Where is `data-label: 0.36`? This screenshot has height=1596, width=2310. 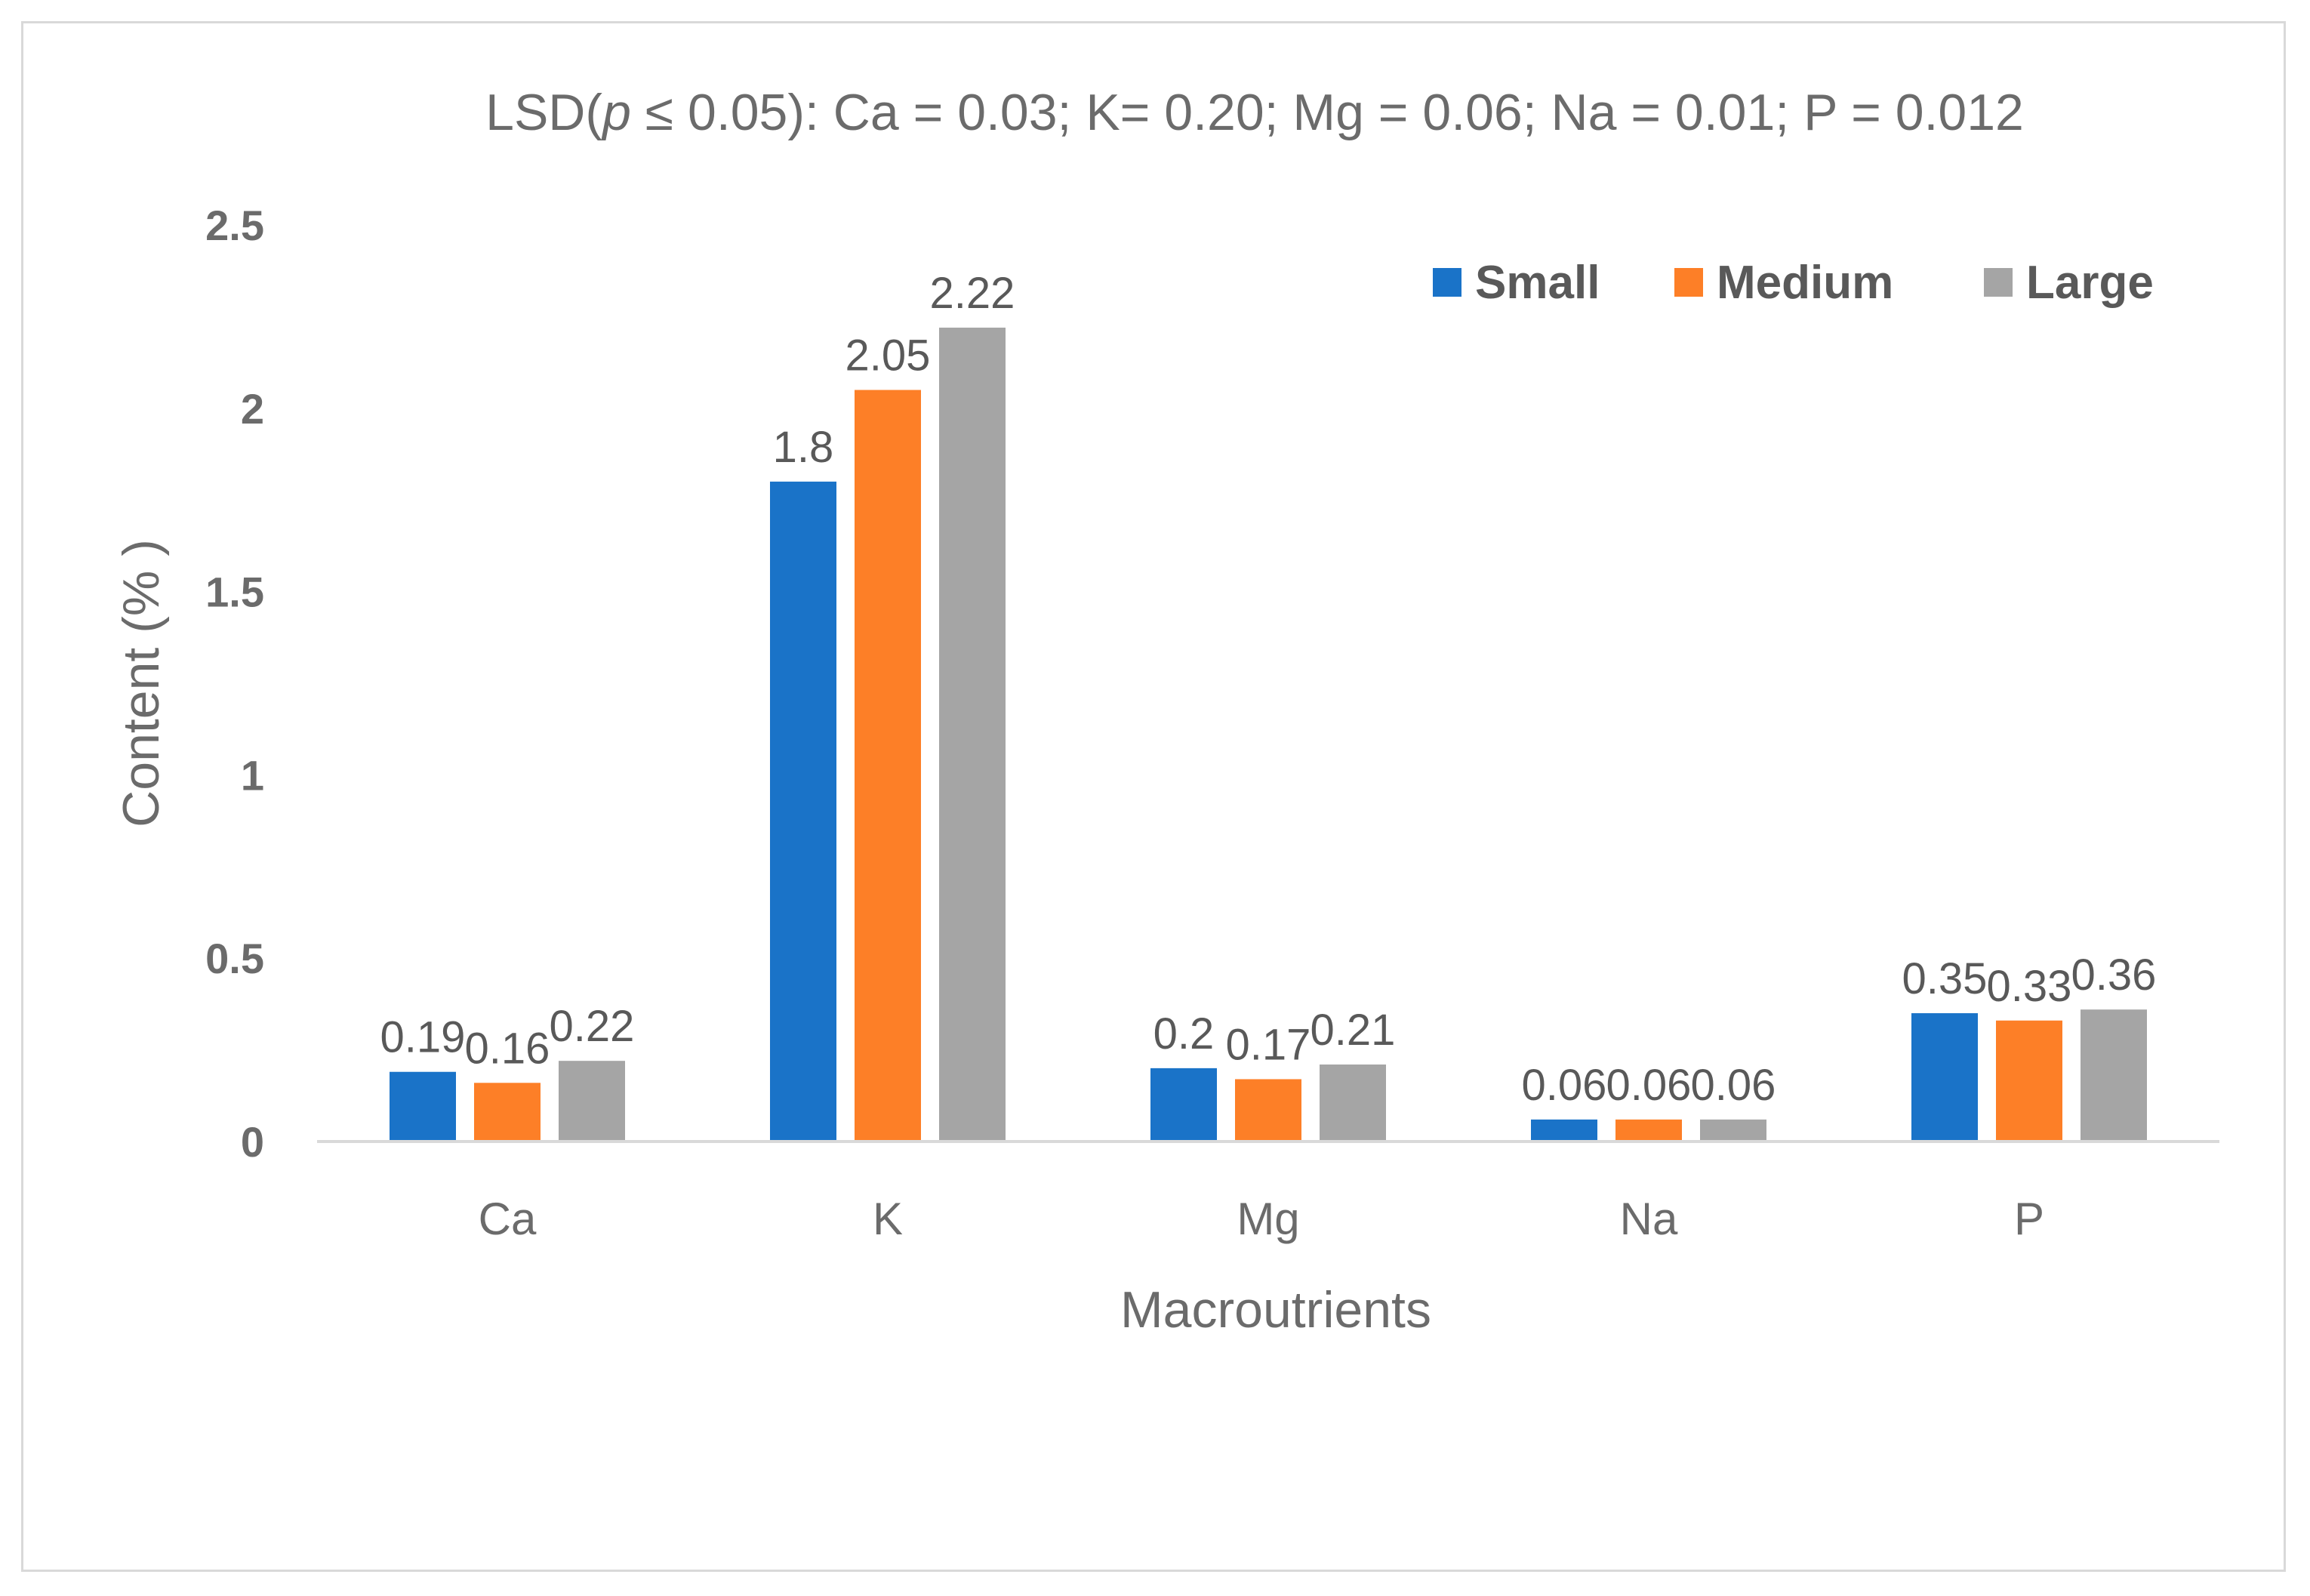
data-label: 0.36 is located at coordinates (2114, 975).